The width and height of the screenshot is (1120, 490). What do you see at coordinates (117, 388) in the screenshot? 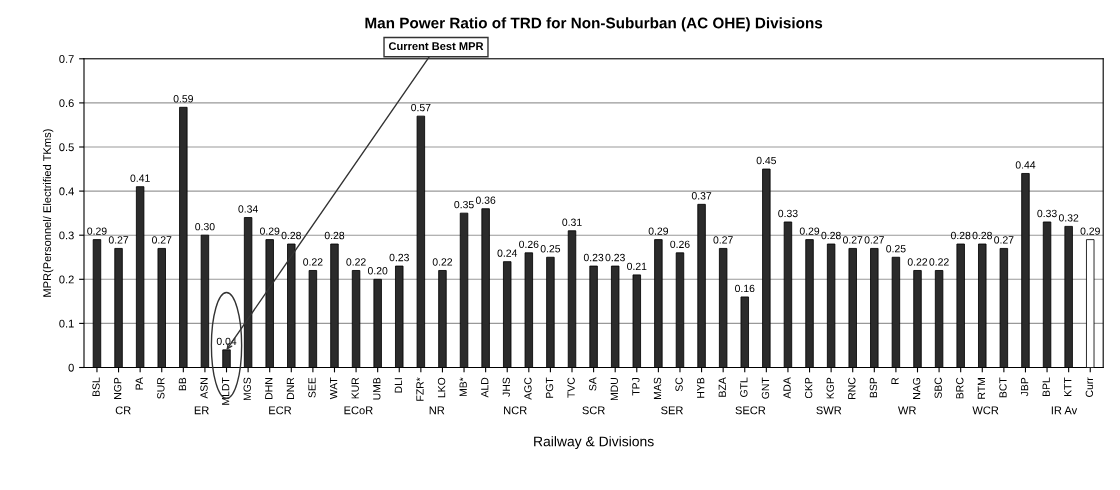
I see `x-tick-label: NGP` at bounding box center [117, 388].